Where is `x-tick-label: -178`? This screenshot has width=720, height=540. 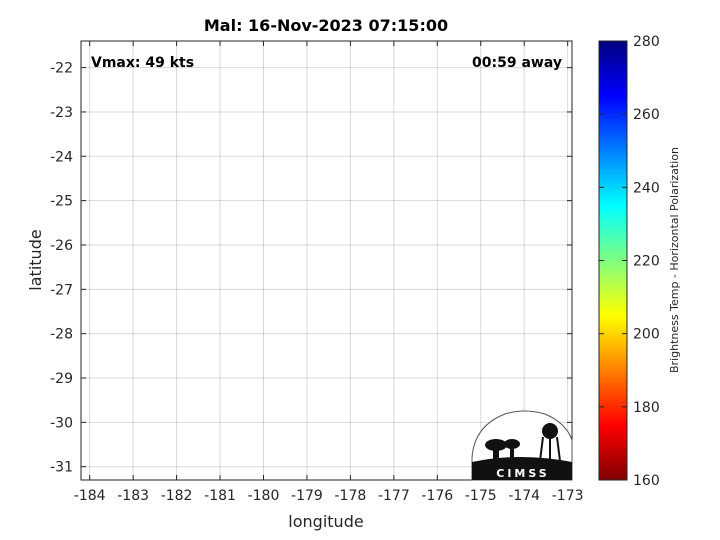 x-tick-label: -178 is located at coordinates (351, 496).